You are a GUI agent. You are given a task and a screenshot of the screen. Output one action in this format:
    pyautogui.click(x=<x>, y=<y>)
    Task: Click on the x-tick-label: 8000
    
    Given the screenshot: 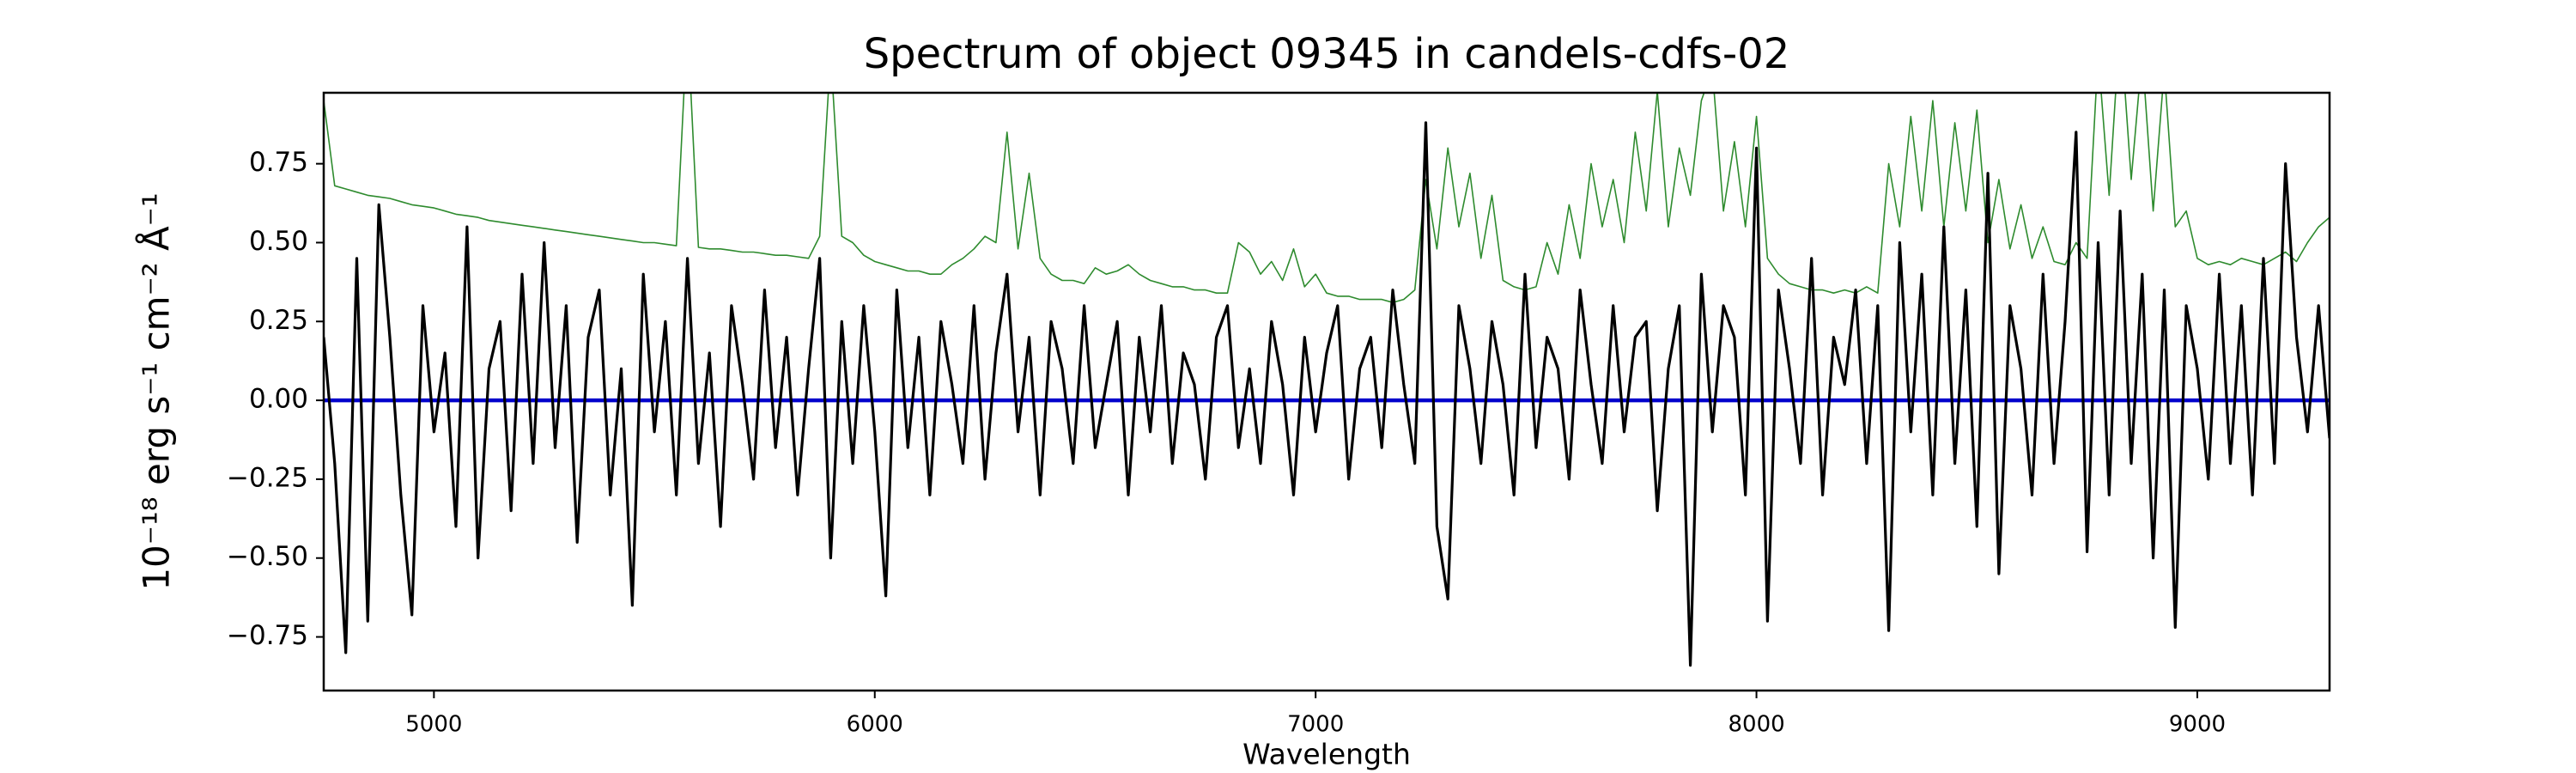 What is the action you would take?
    pyautogui.click(x=1756, y=725)
    